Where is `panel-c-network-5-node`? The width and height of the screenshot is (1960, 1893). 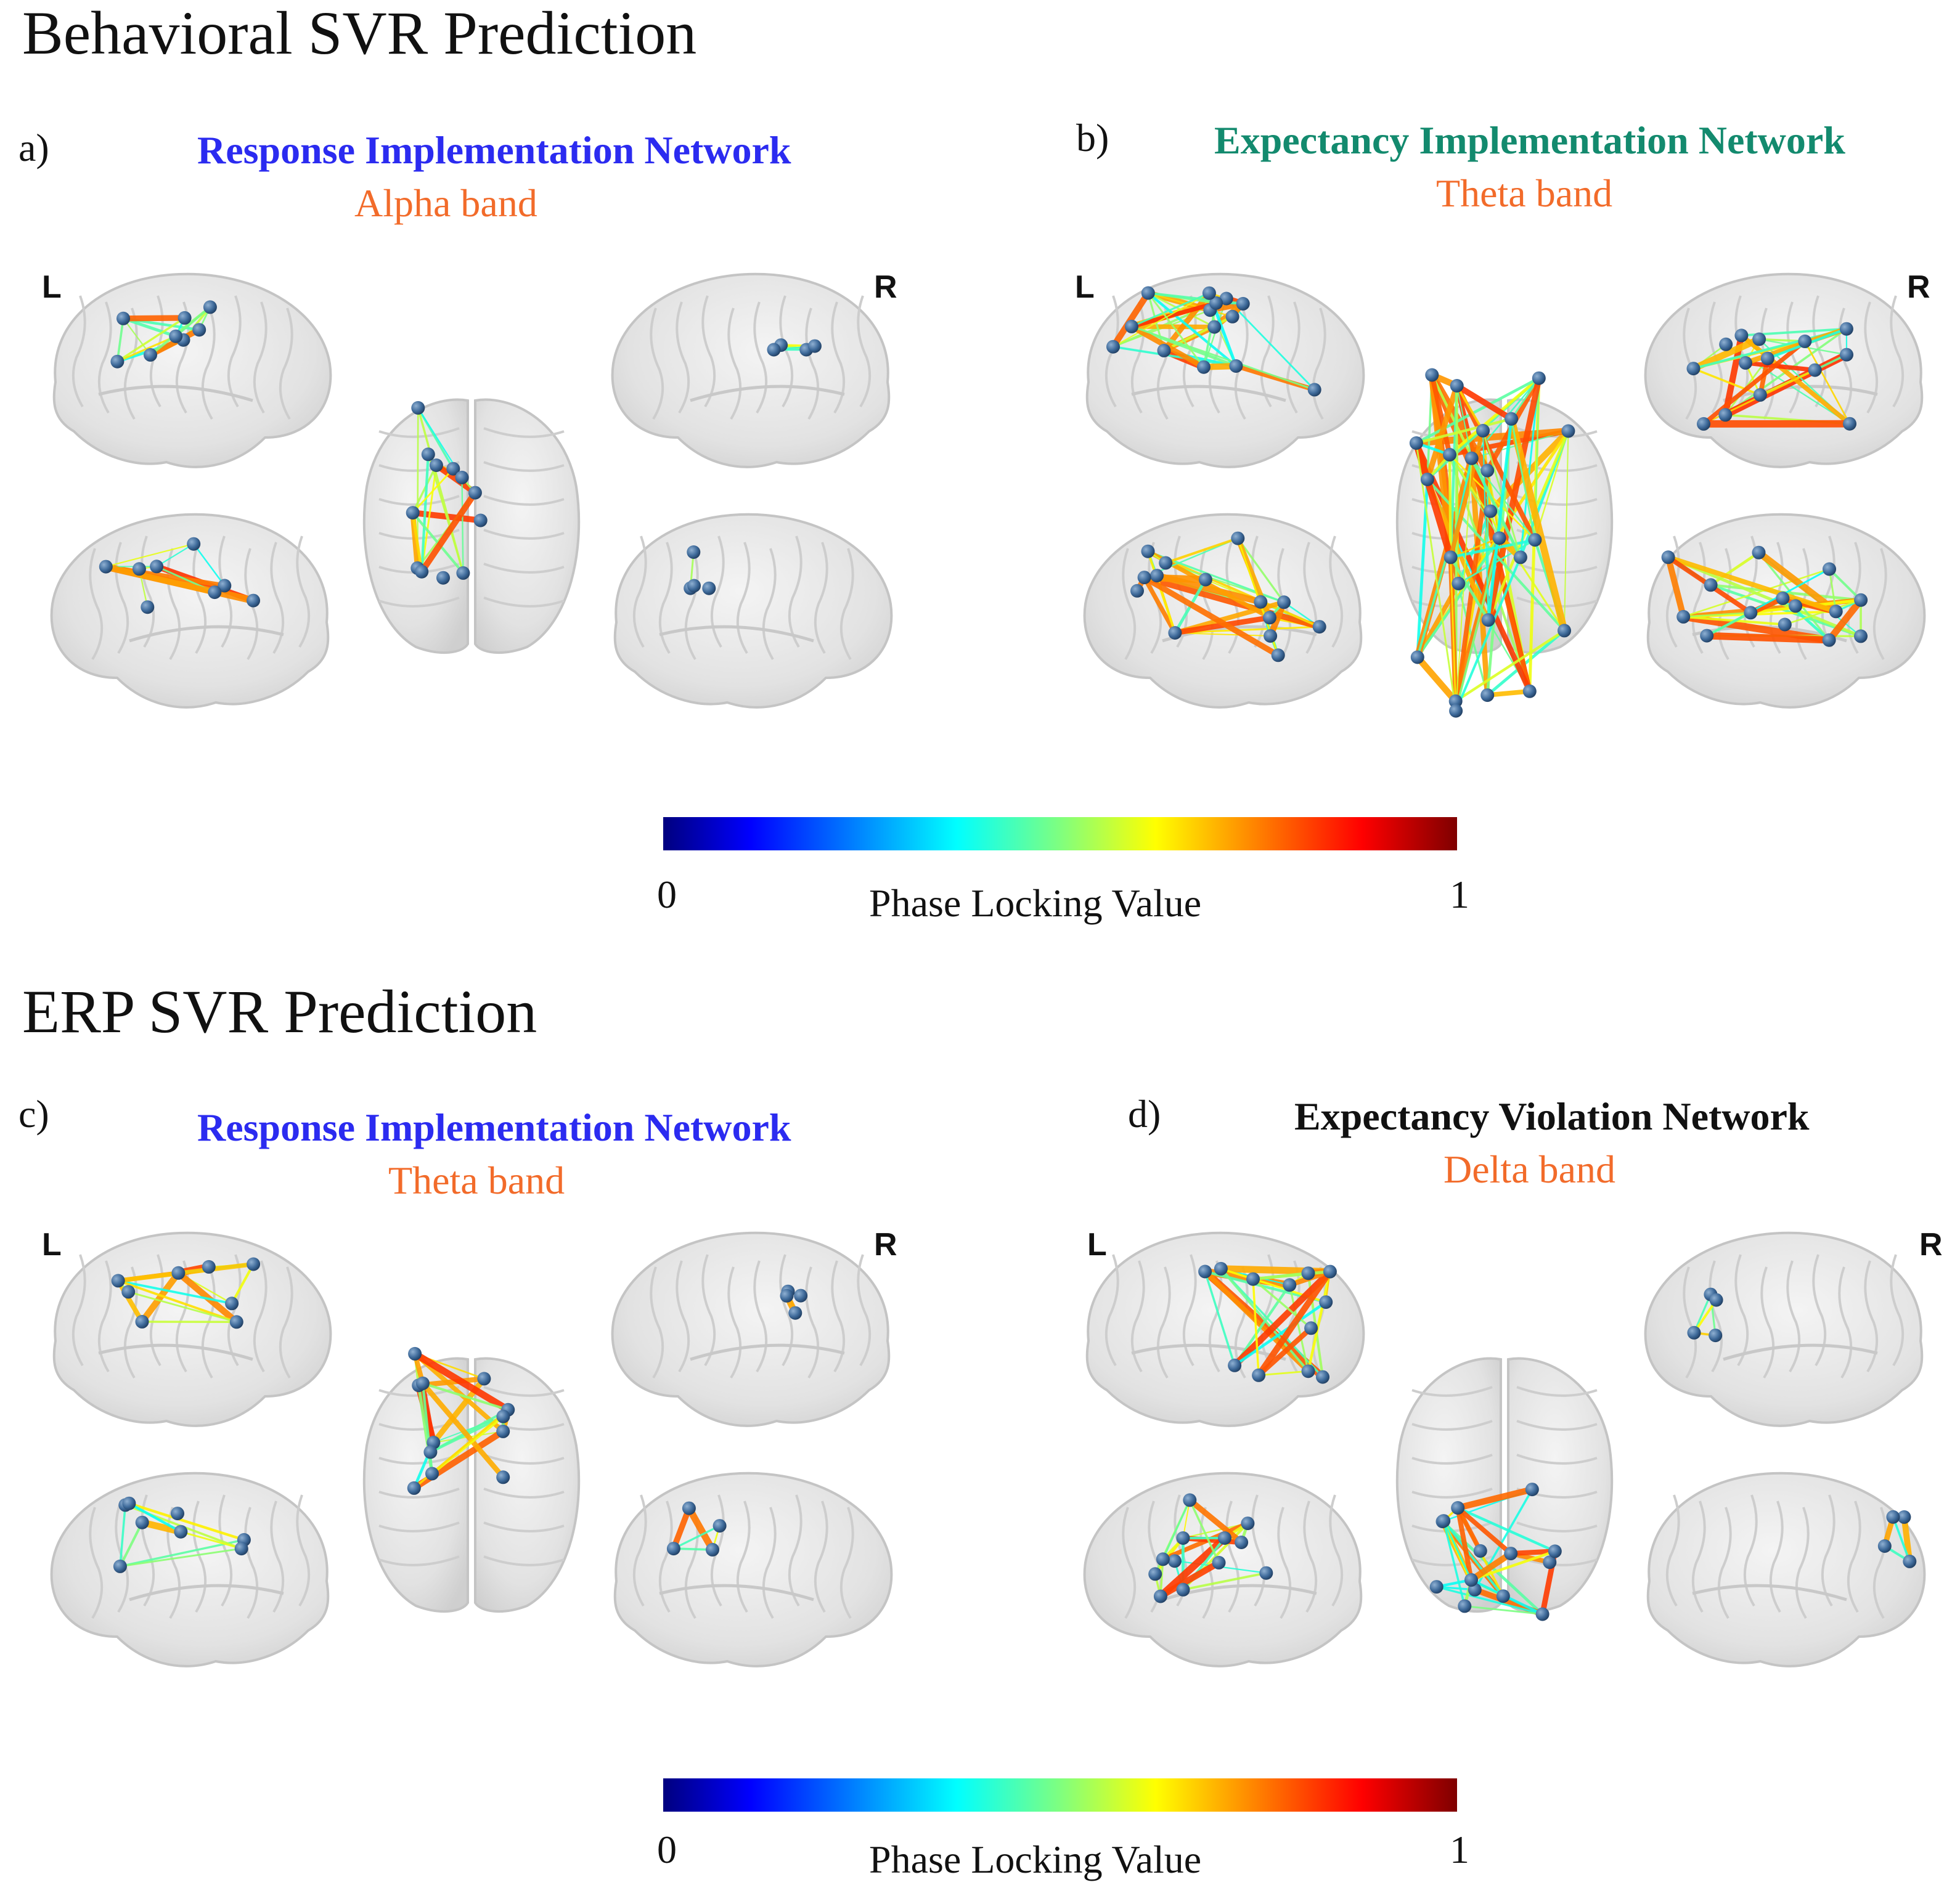
panel-c-network-5-node is located at coordinates (720, 1526).